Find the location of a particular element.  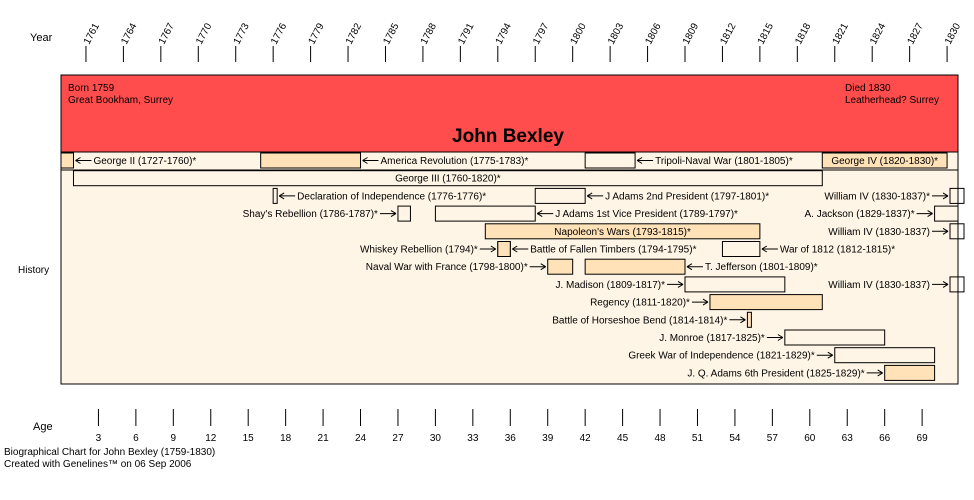

year-tick-label: 1809 is located at coordinates (691, 33).